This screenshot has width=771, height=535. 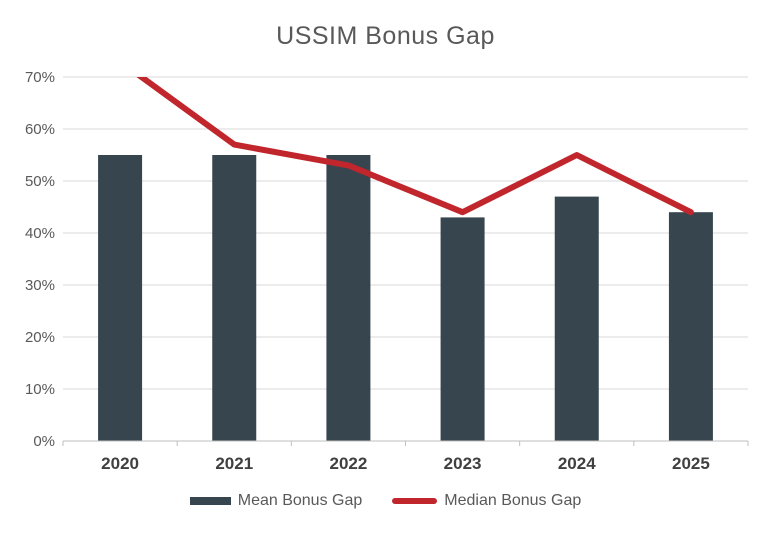 I want to click on y-tick-label: 0%, so click(x=44, y=441).